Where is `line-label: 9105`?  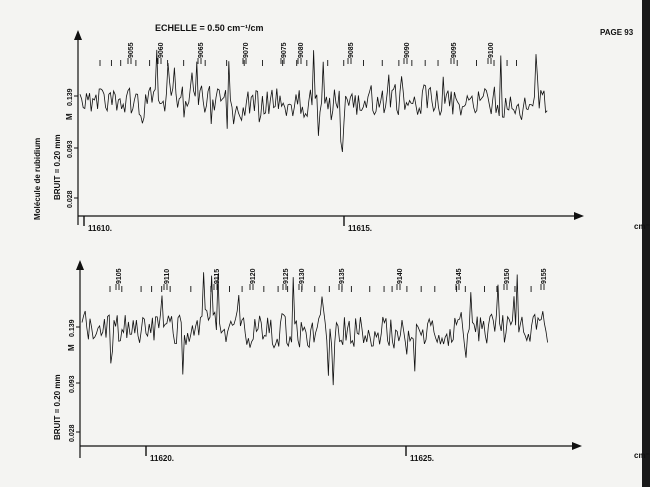
line-label: 9105 is located at coordinates (119, 276).